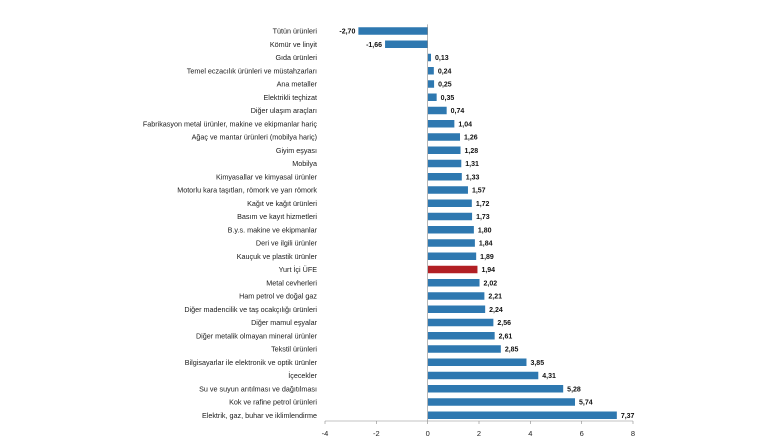 The width and height of the screenshot is (780, 440). What do you see at coordinates (257, 335) in the screenshot?
I see `category-label: Diğer metalik olmayan mineral ürünler` at bounding box center [257, 335].